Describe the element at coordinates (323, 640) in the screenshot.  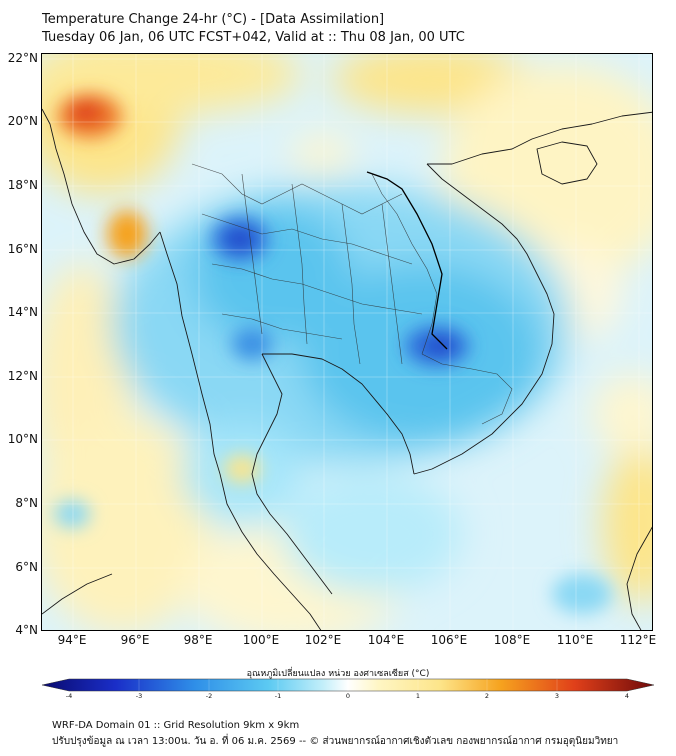
I see `lon-label-102e: 102°E` at that location.